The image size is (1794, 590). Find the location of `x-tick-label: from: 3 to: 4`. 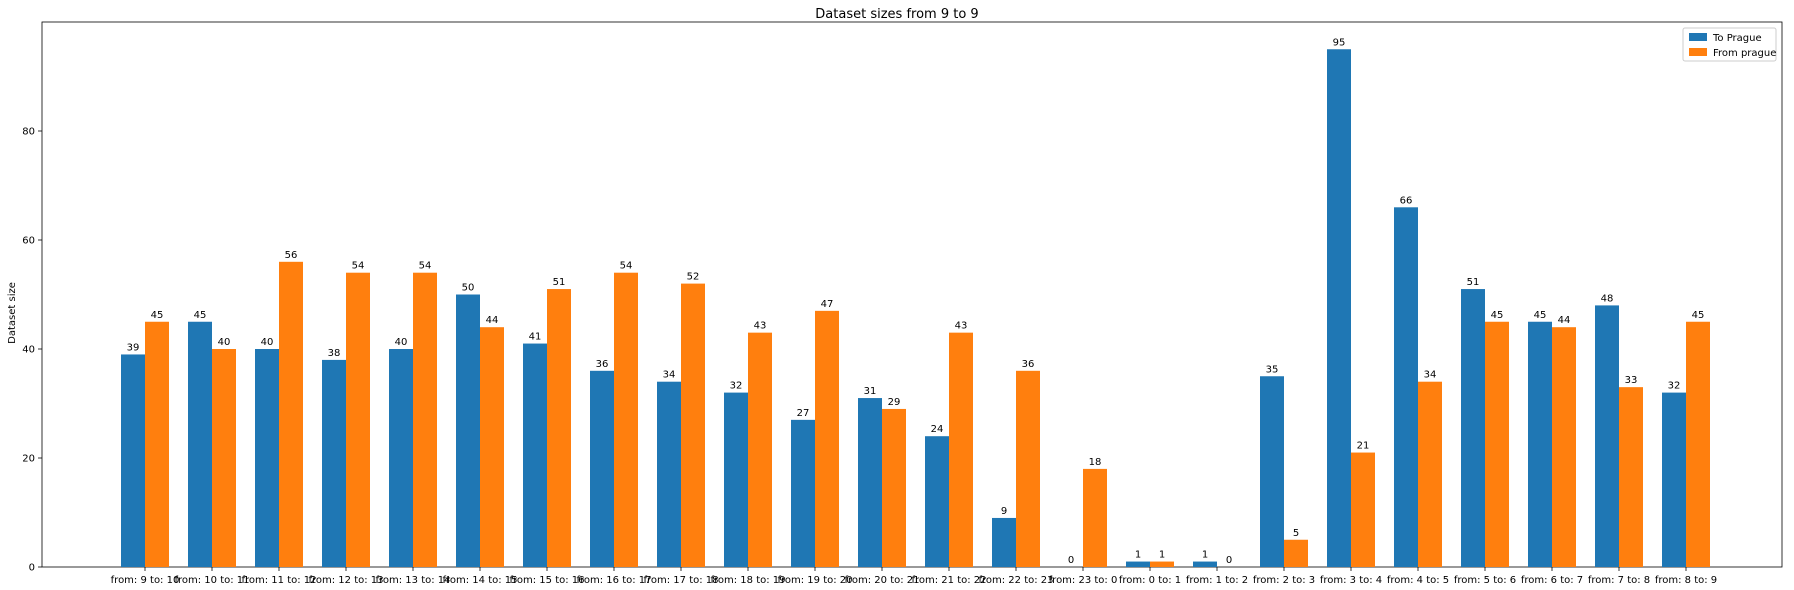

x-tick-label: from: 3 to: 4 is located at coordinates (1351, 580).